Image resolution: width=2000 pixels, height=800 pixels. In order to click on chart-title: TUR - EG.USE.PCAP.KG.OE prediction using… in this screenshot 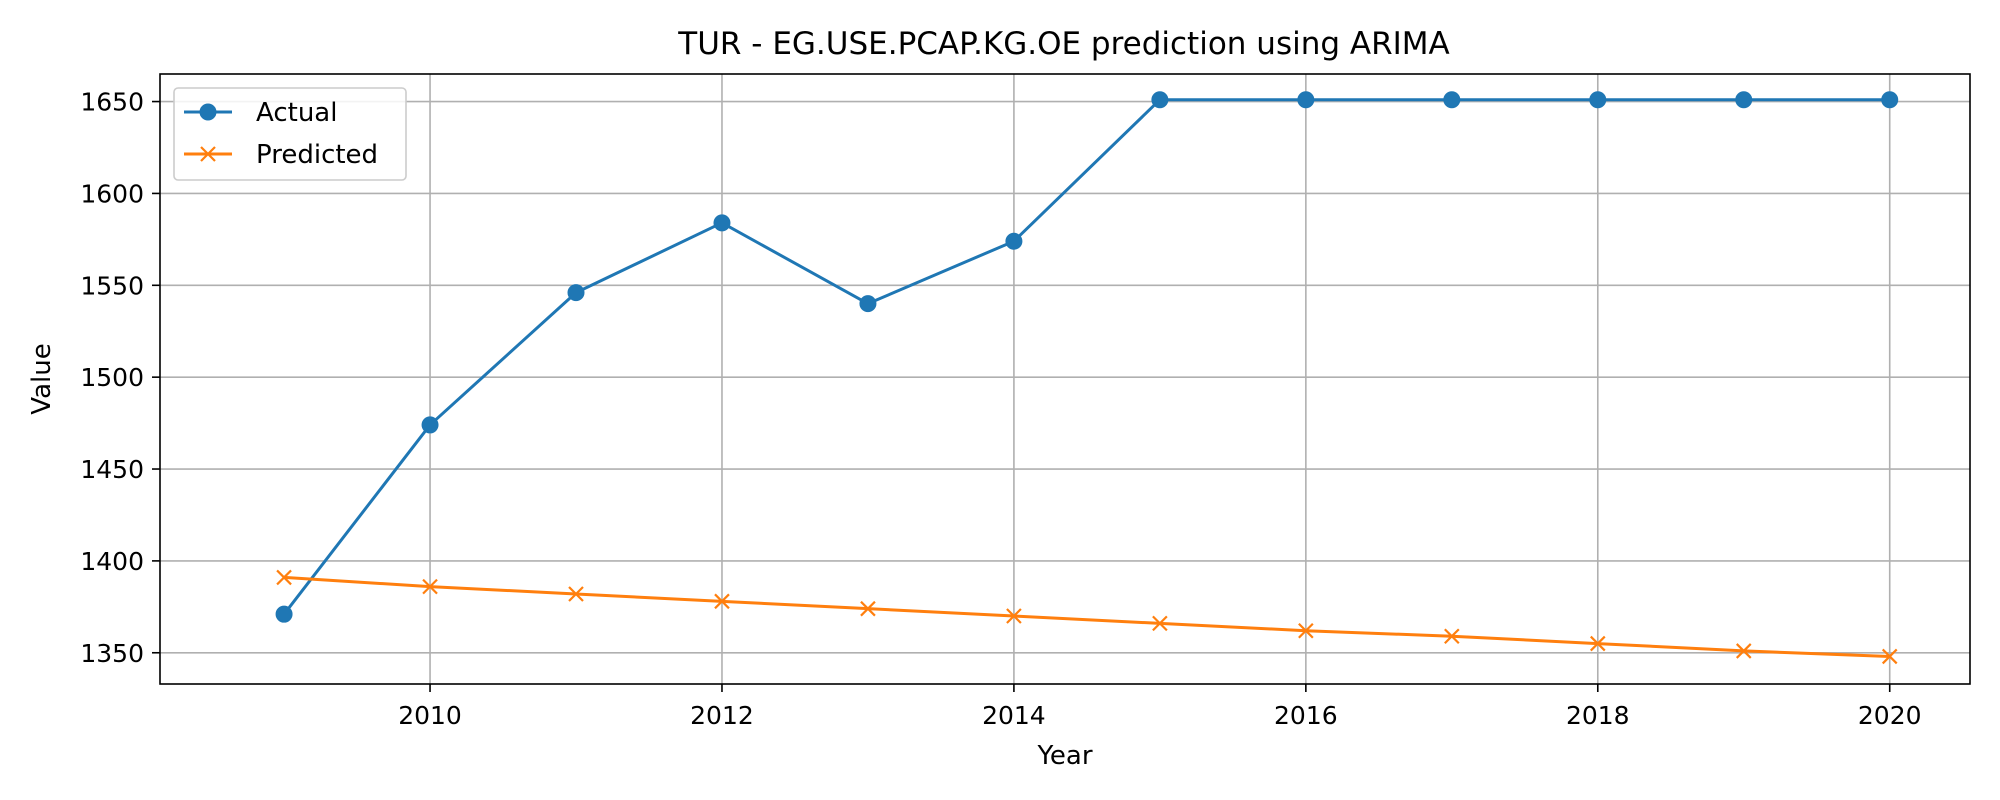, I will do `click(1063, 44)`.